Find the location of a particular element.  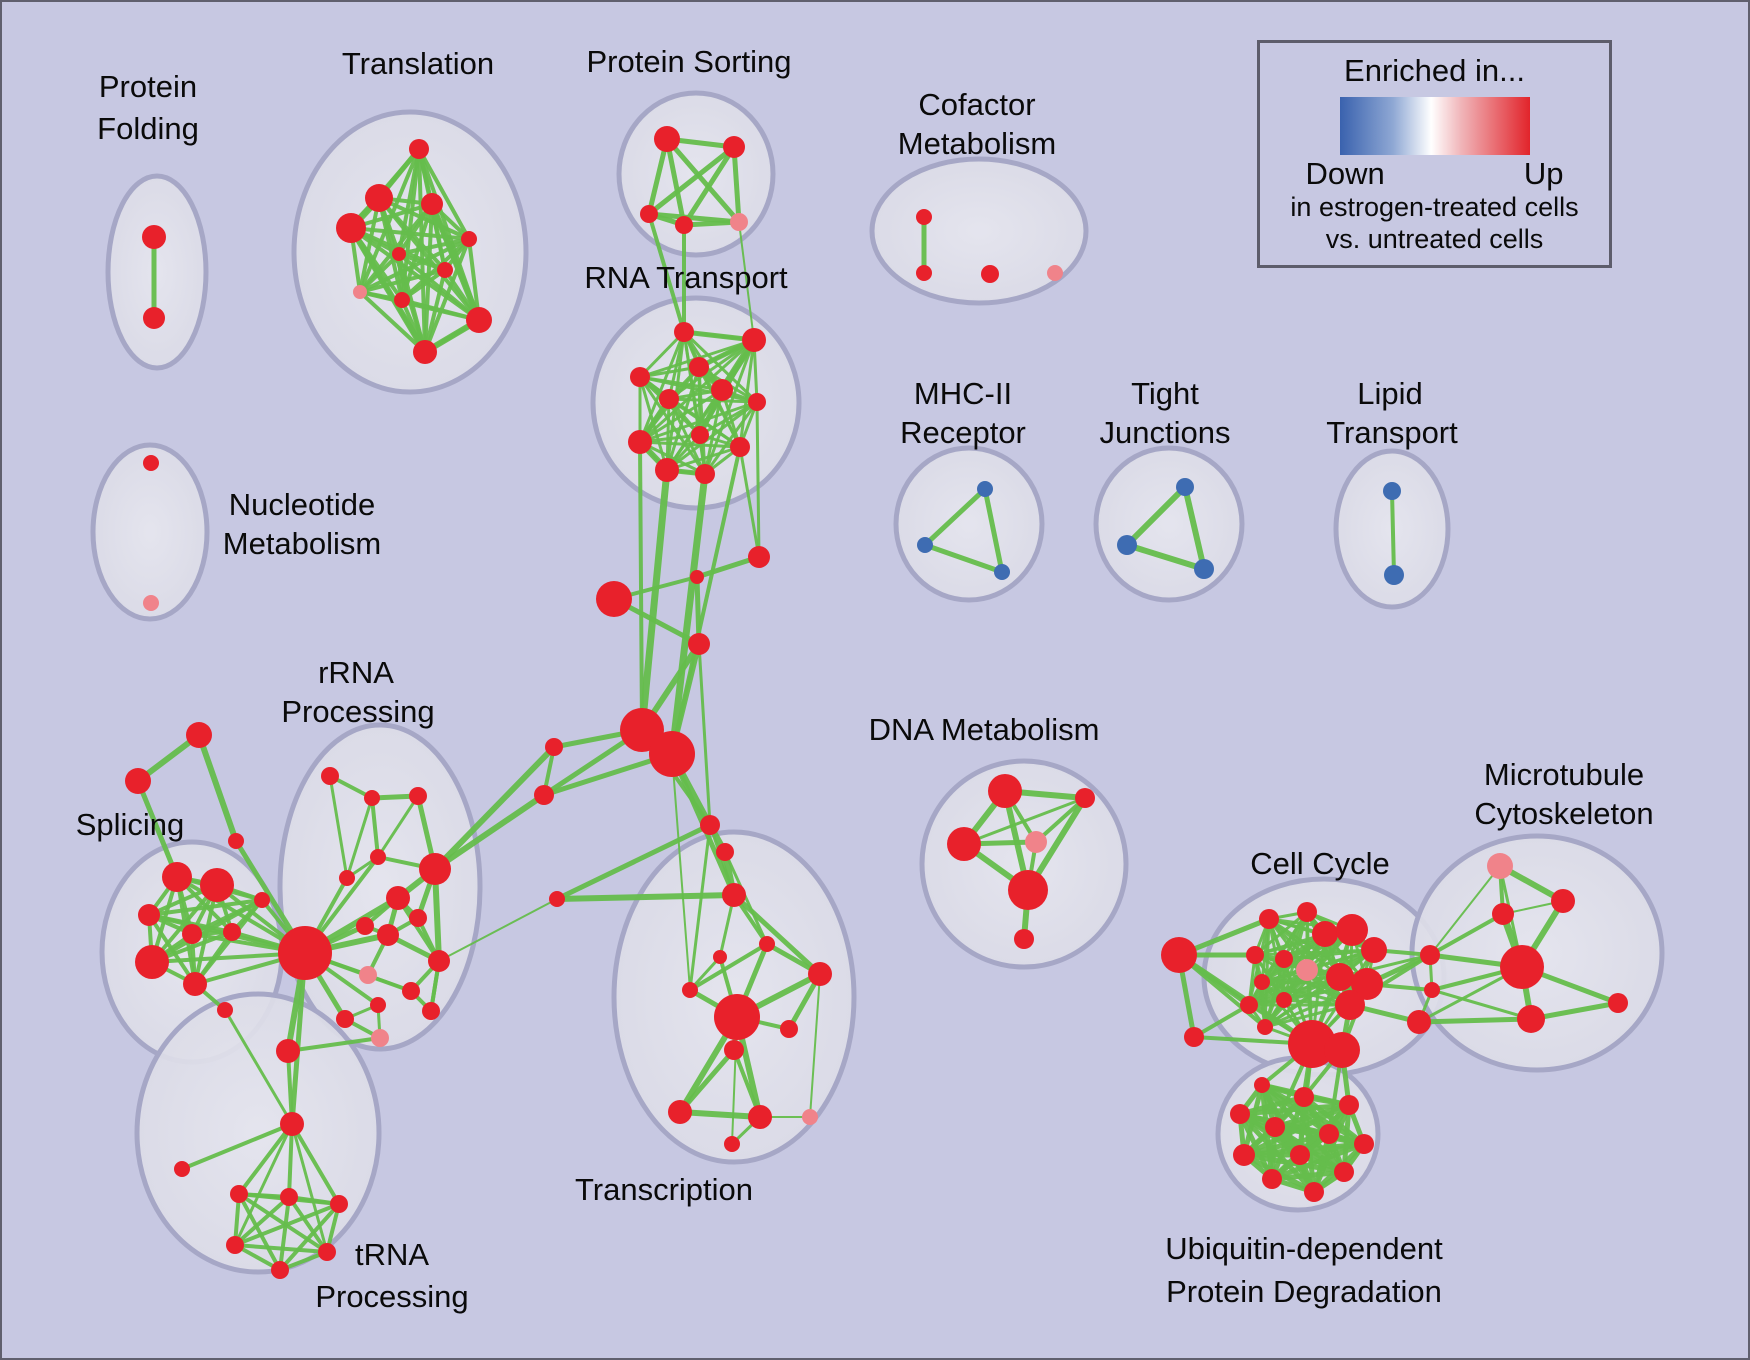

node-mt2 is located at coordinates (1563, 901).